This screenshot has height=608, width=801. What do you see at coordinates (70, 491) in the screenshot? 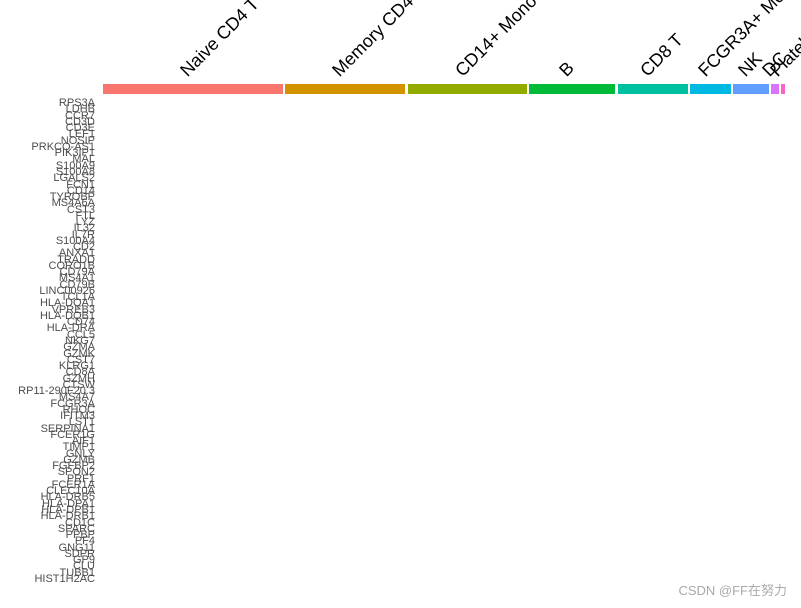
I see `gene-label: CLEC10A` at bounding box center [70, 491].